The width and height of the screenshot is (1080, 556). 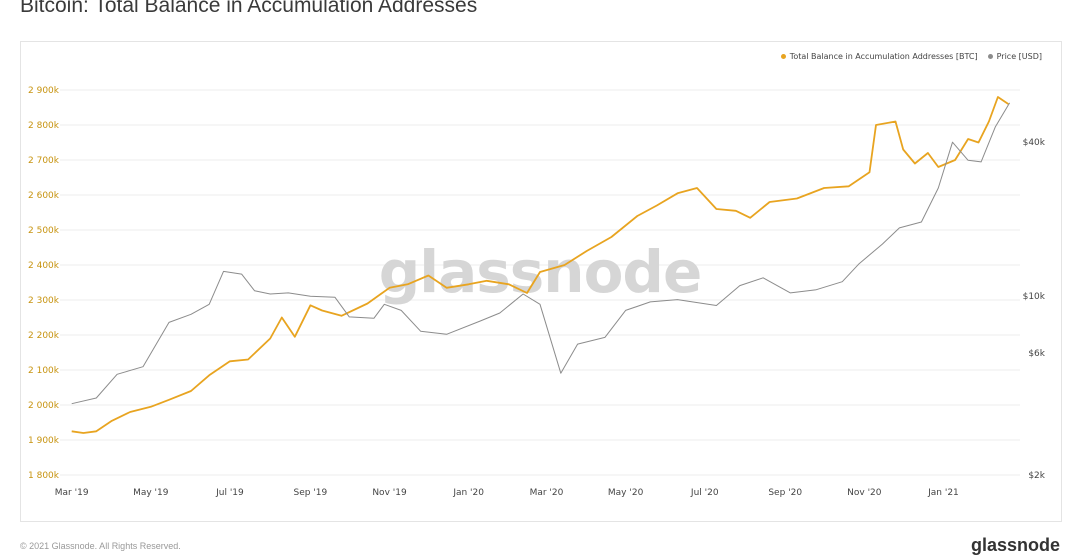 What do you see at coordinates (1015, 545) in the screenshot?
I see `brand-logo-text: glassnode` at bounding box center [1015, 545].